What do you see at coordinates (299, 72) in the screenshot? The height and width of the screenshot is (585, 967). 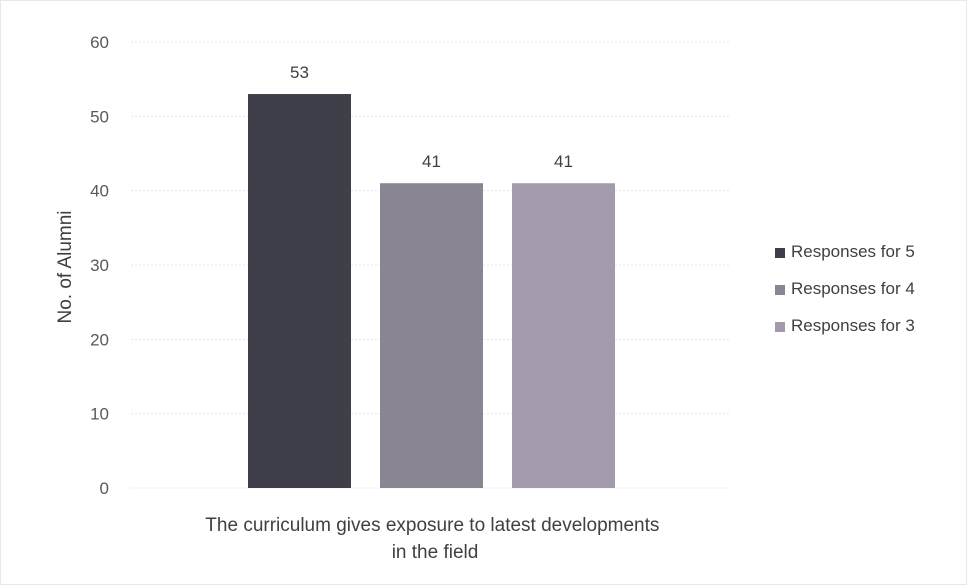 I see `data-label: 53` at bounding box center [299, 72].